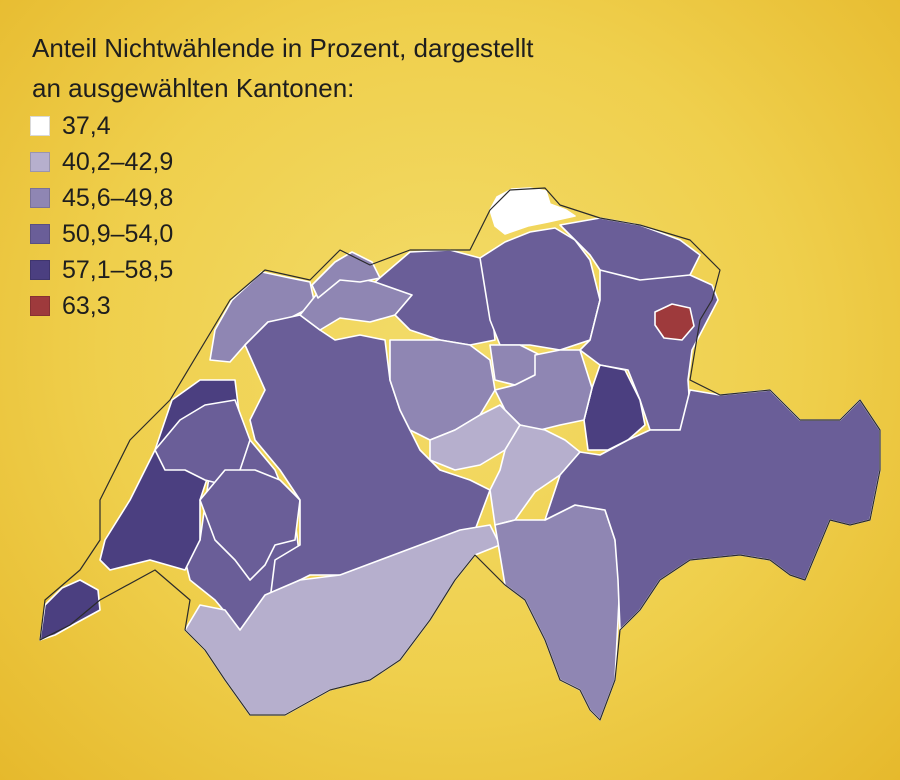 The height and width of the screenshot is (780, 900). What do you see at coordinates (118, 233) in the screenshot?
I see `legend-label: 50,9–54,0` at bounding box center [118, 233].